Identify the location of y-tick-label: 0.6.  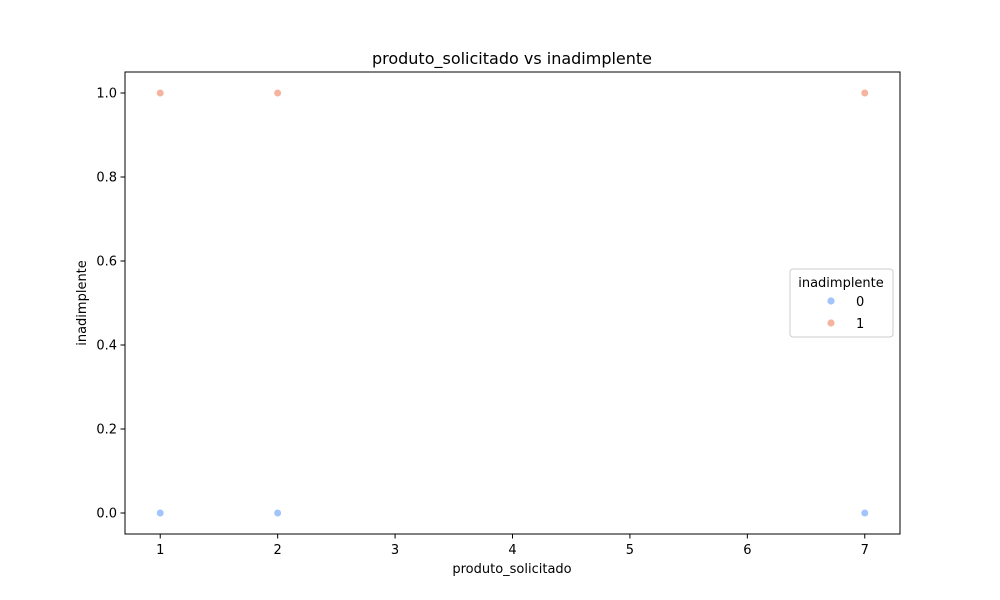
(106, 262).